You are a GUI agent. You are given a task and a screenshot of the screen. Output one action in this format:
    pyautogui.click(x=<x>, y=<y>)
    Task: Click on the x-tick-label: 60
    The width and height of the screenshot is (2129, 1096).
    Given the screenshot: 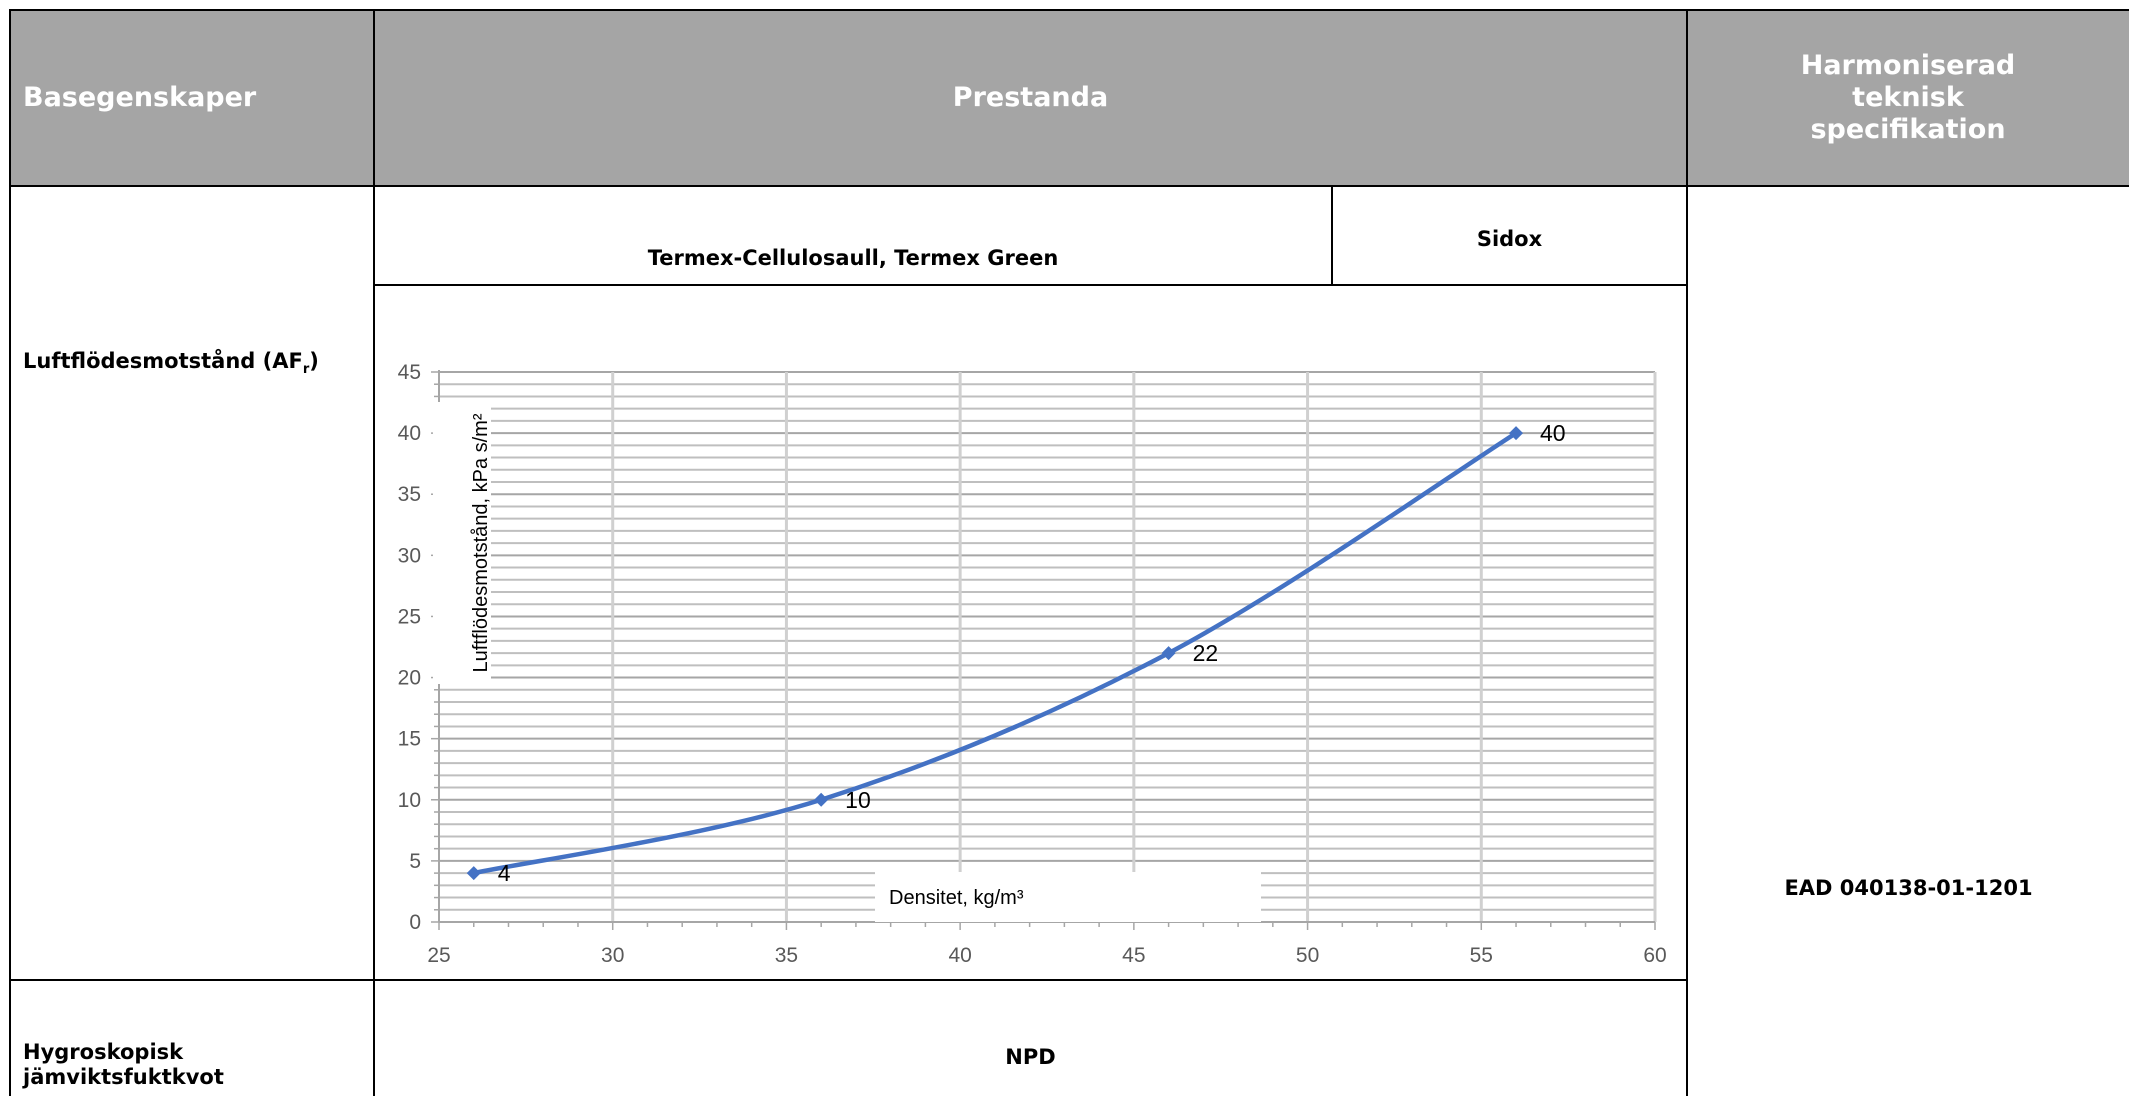 What is the action you would take?
    pyautogui.click(x=1654, y=955)
    